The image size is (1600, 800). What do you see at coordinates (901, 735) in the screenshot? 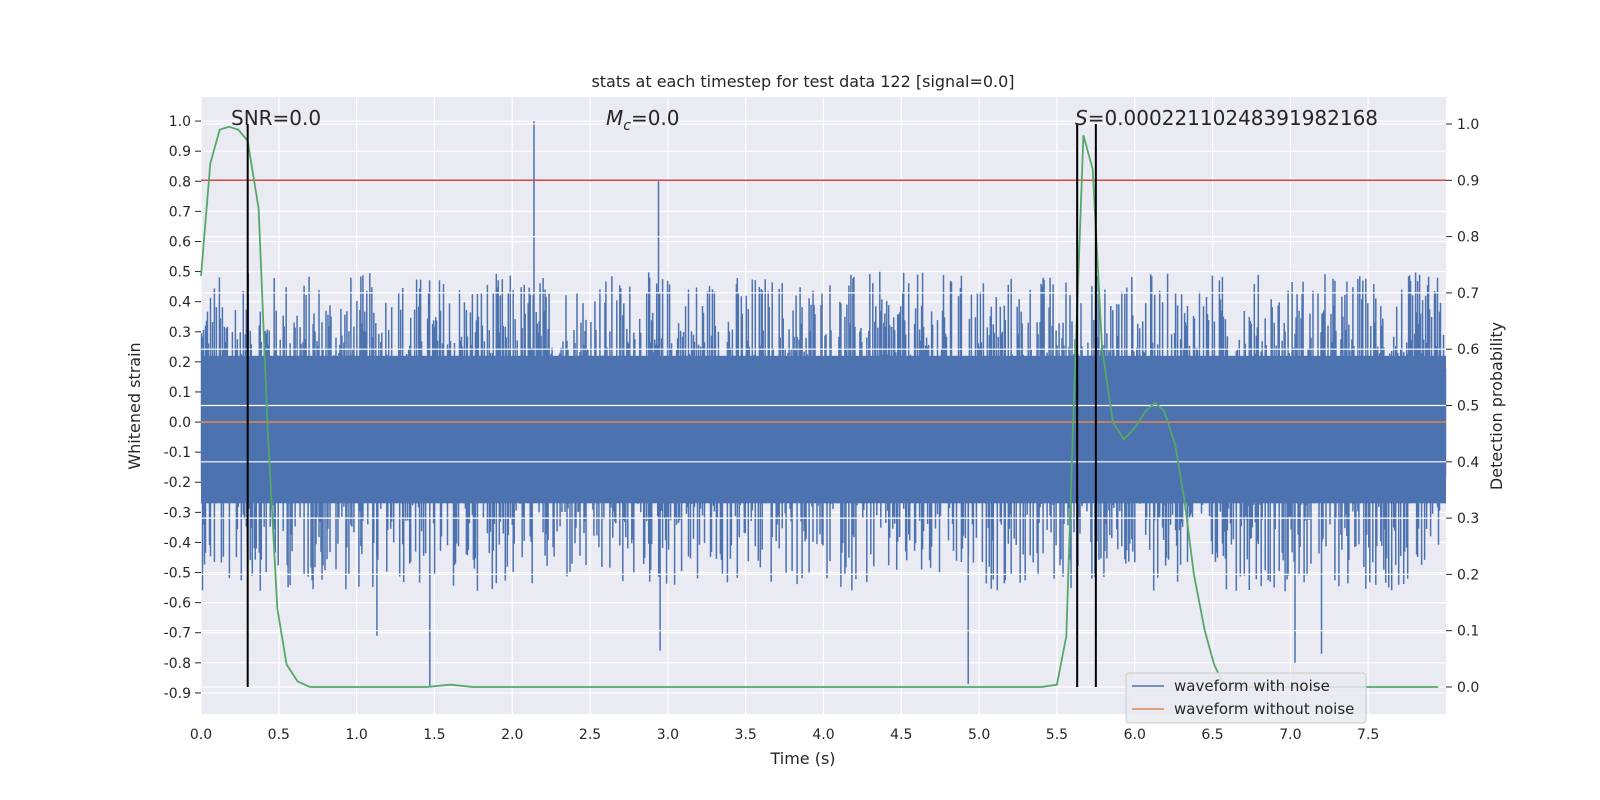
I see `x-tick-label: 4.5` at bounding box center [901, 735].